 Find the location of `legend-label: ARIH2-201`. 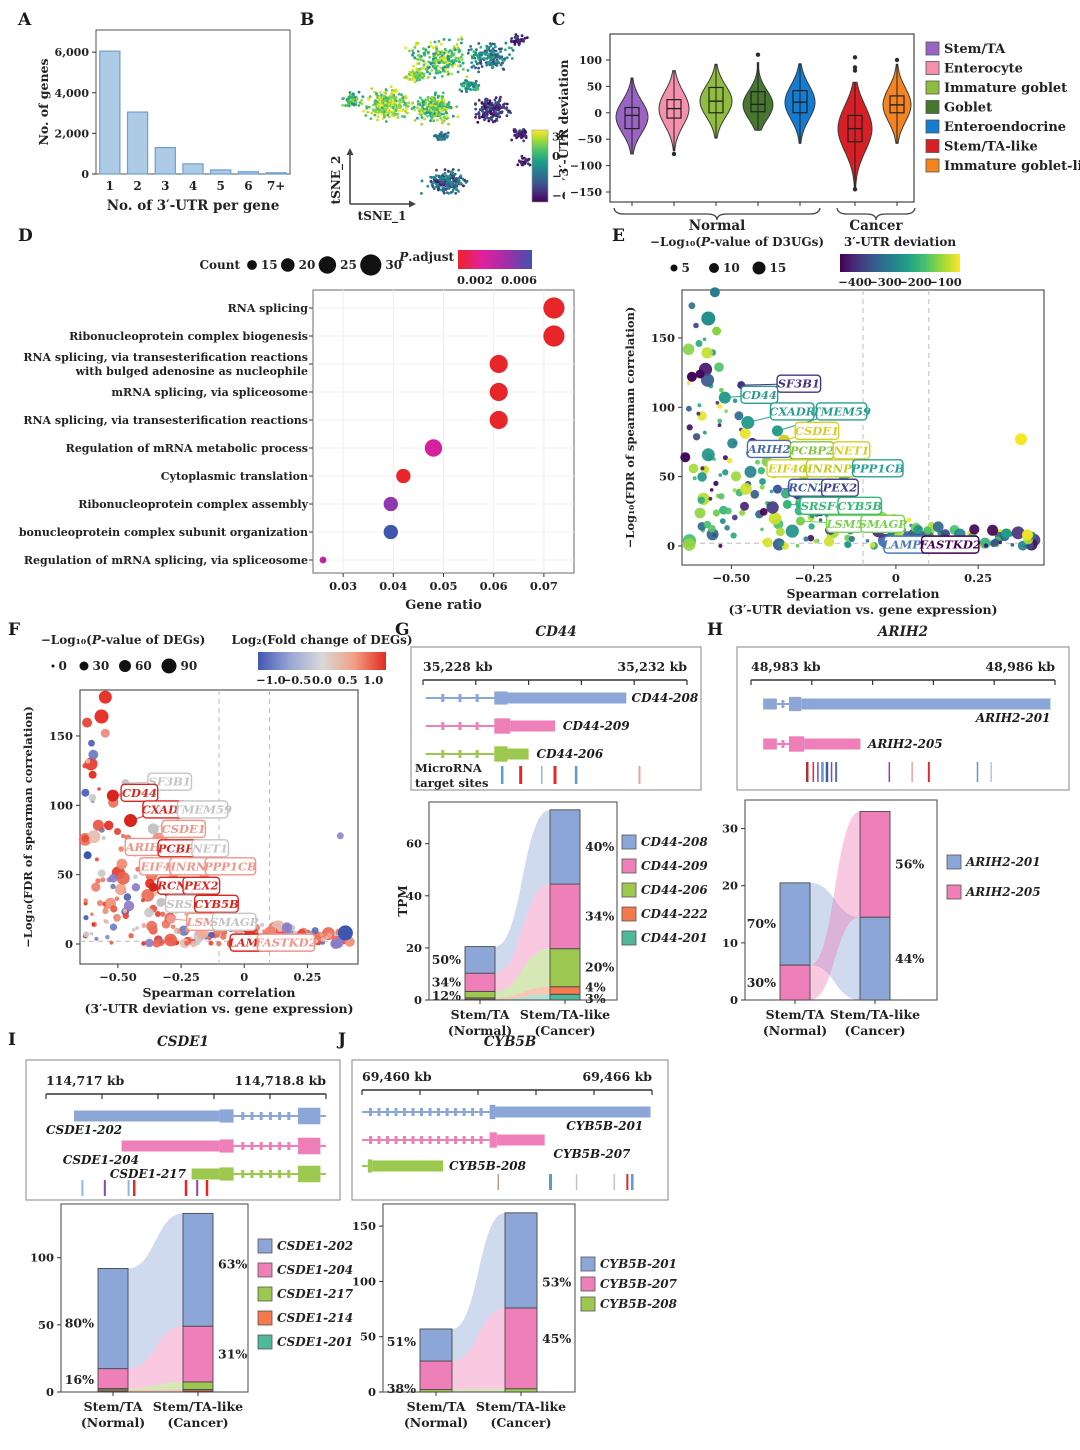

legend-label: ARIH2-201 is located at coordinates (1003, 862).